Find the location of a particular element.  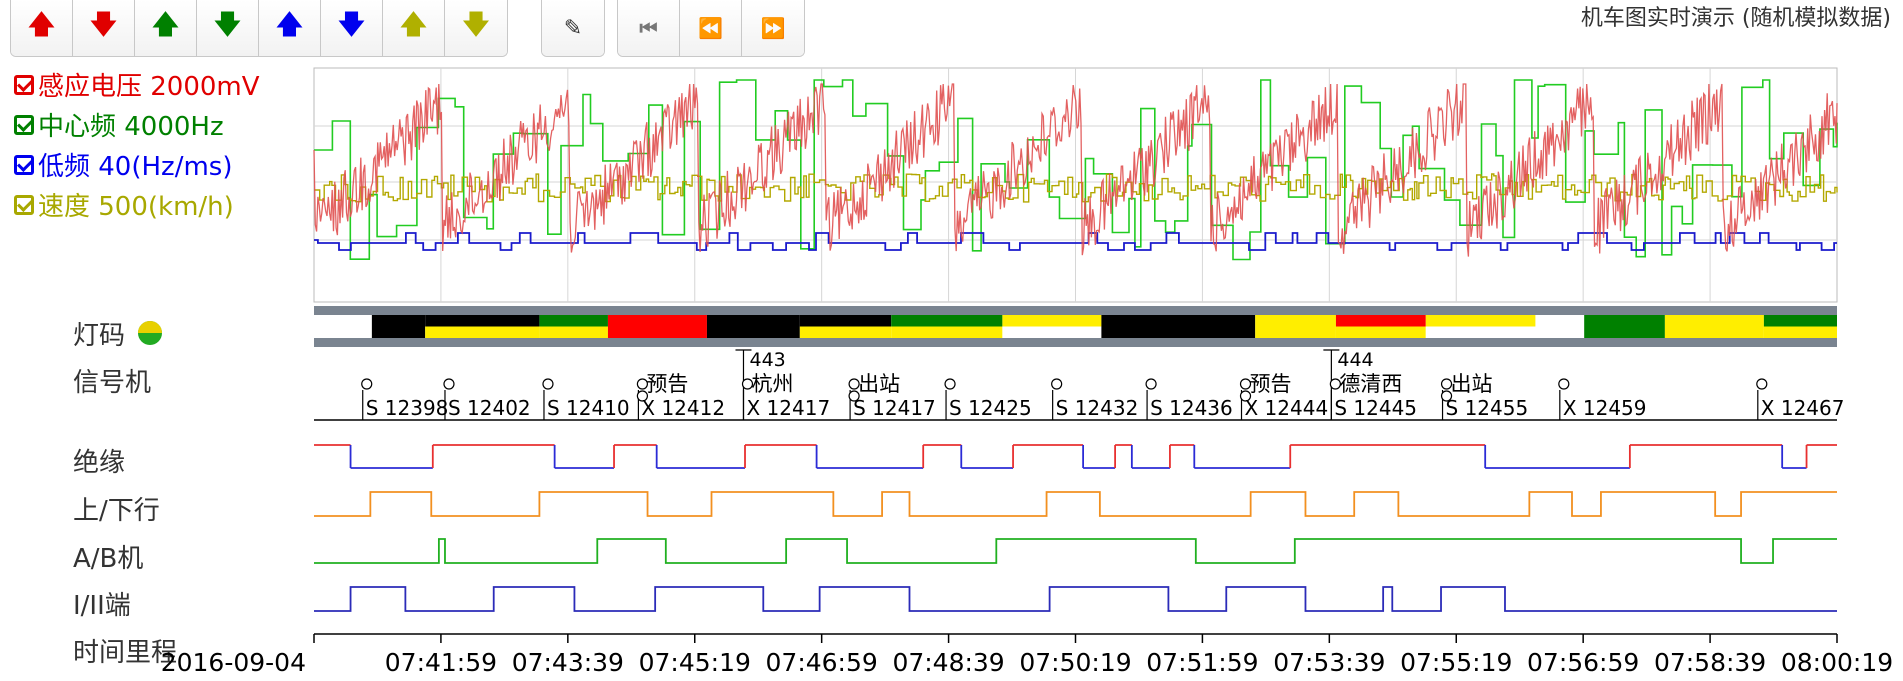

signal-label: X 12467 is located at coordinates (1803, 408).